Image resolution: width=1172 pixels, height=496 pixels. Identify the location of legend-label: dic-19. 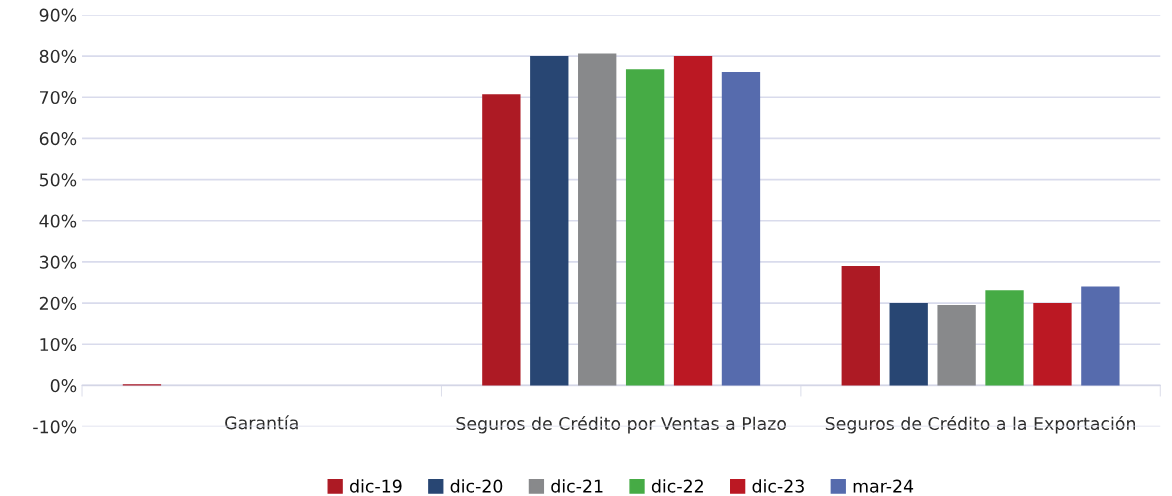
(376, 486).